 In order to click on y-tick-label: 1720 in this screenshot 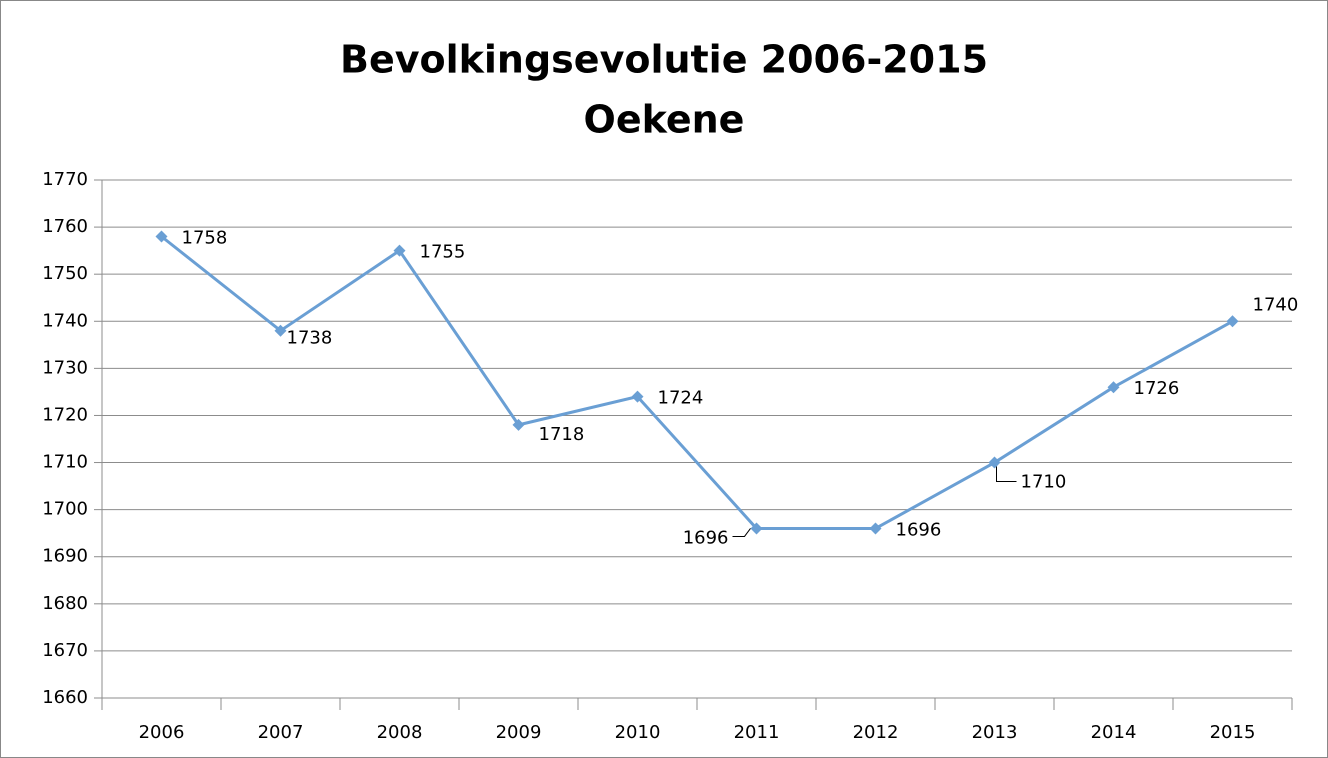, I will do `click(65, 414)`.